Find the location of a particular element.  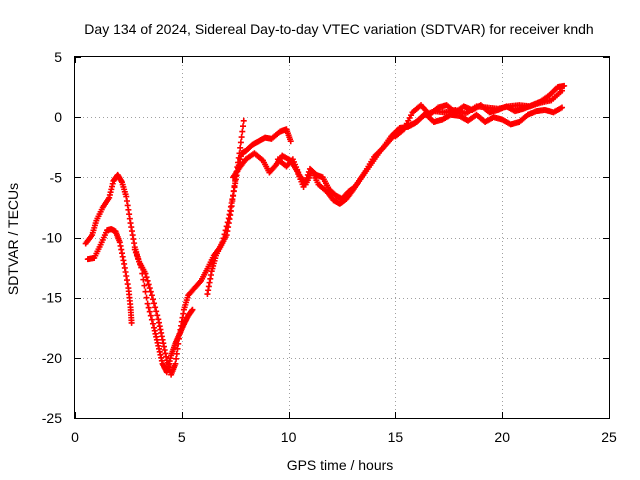

x-tick-label: 10 is located at coordinates (289, 437).